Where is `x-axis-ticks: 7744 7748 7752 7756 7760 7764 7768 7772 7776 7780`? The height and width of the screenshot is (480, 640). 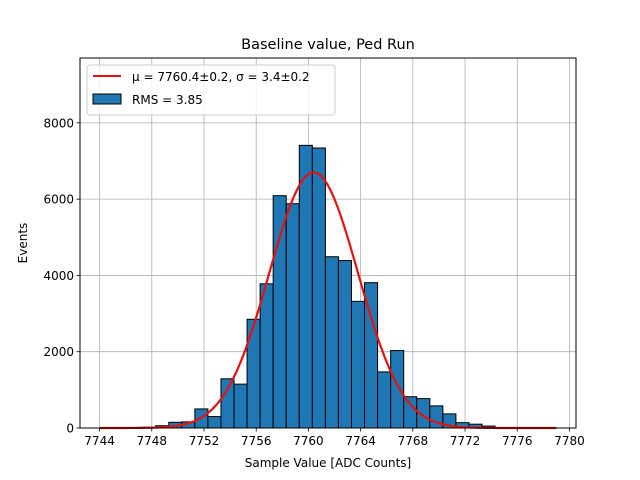 x-axis-ticks: 7744 7748 7752 7756 7760 7764 7768 7772 7776 7780 is located at coordinates (334, 438).